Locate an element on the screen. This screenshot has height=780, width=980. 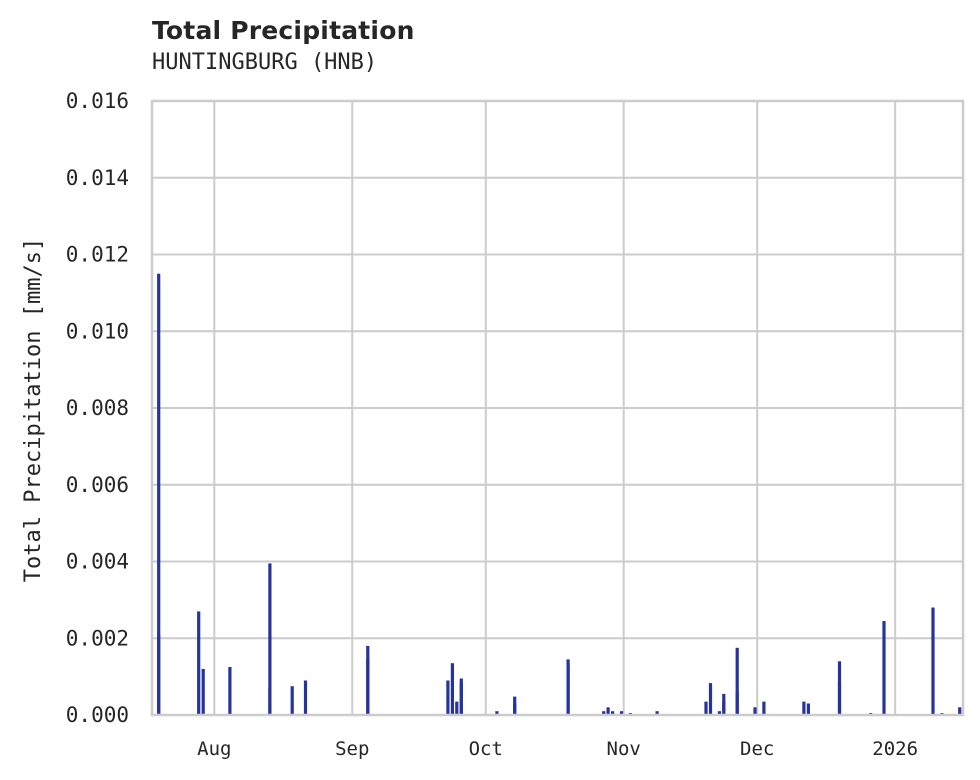
y-axis-label: Total Precipitation [mm/s] is located at coordinates (33, 410).